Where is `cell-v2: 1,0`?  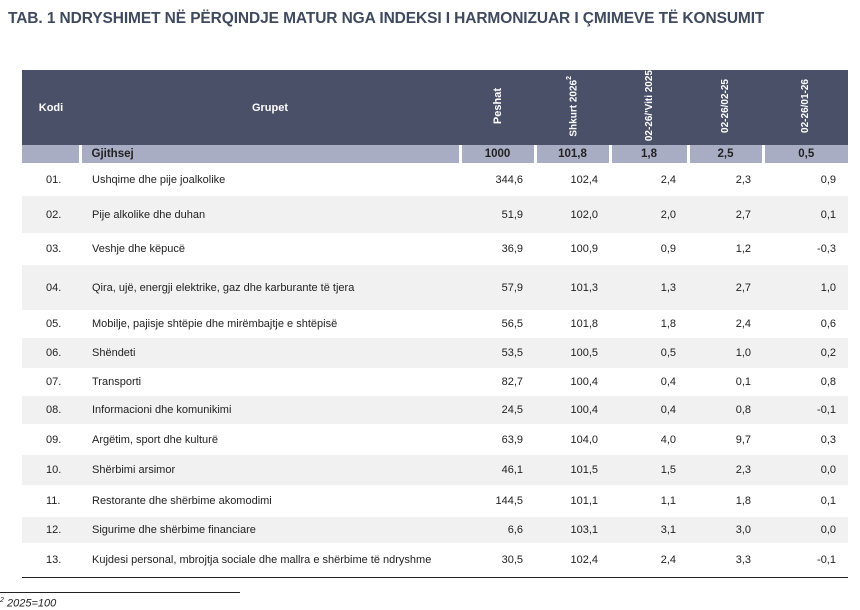
cell-v2: 1,0 is located at coordinates (725, 353).